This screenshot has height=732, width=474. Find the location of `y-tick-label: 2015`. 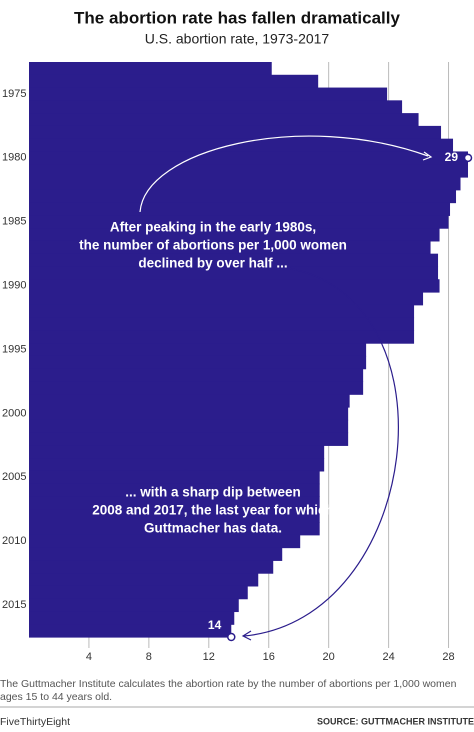

y-tick-label: 2015 is located at coordinates (14, 605).